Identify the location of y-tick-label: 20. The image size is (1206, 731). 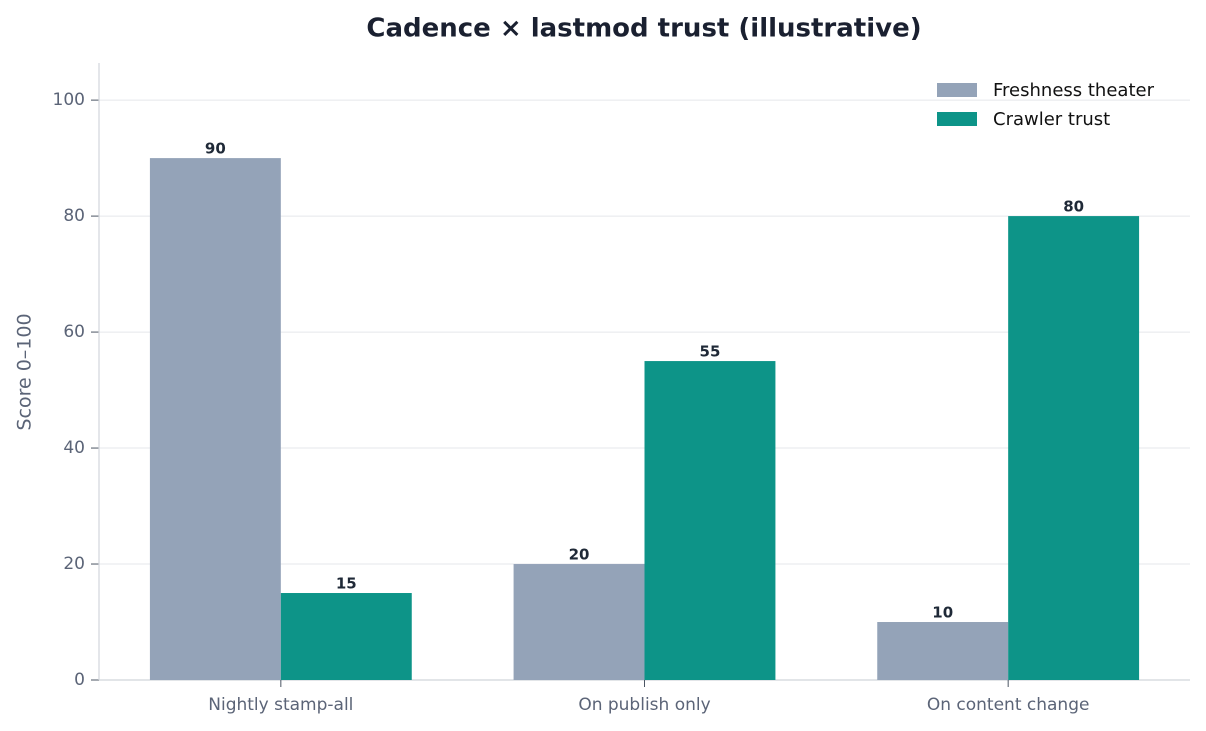
(74, 564).